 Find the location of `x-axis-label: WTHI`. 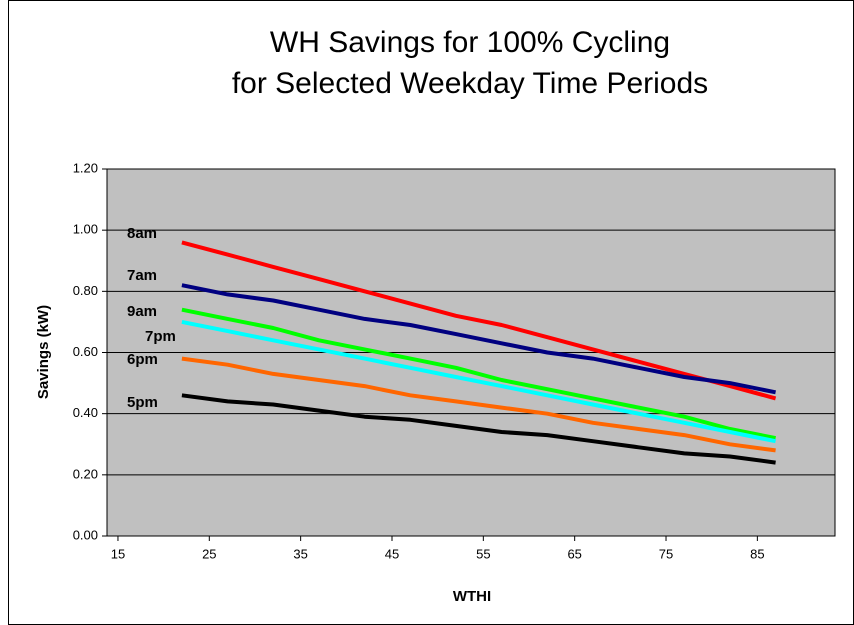

x-axis-label: WTHI is located at coordinates (472, 596).